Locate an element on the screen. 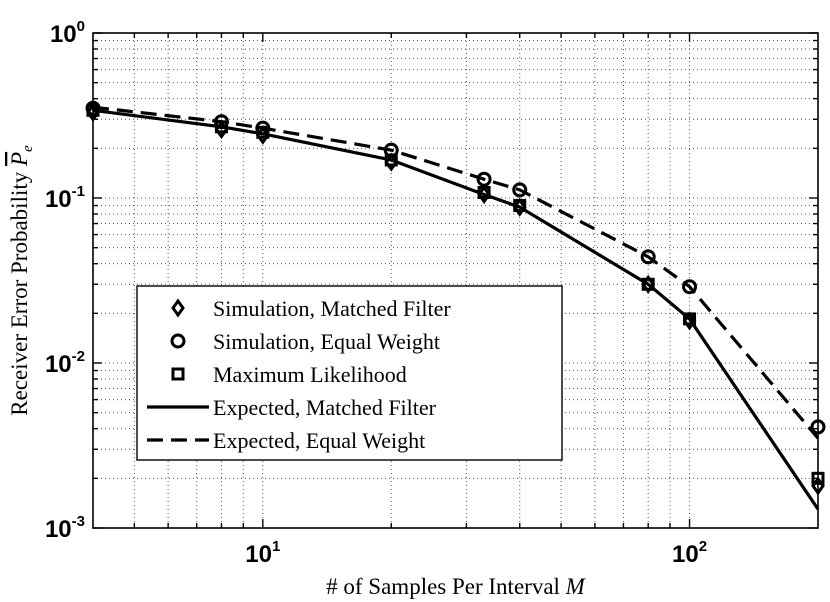 The height and width of the screenshot is (602, 830). x-tick-label: 10¹ is located at coordinates (262, 553).